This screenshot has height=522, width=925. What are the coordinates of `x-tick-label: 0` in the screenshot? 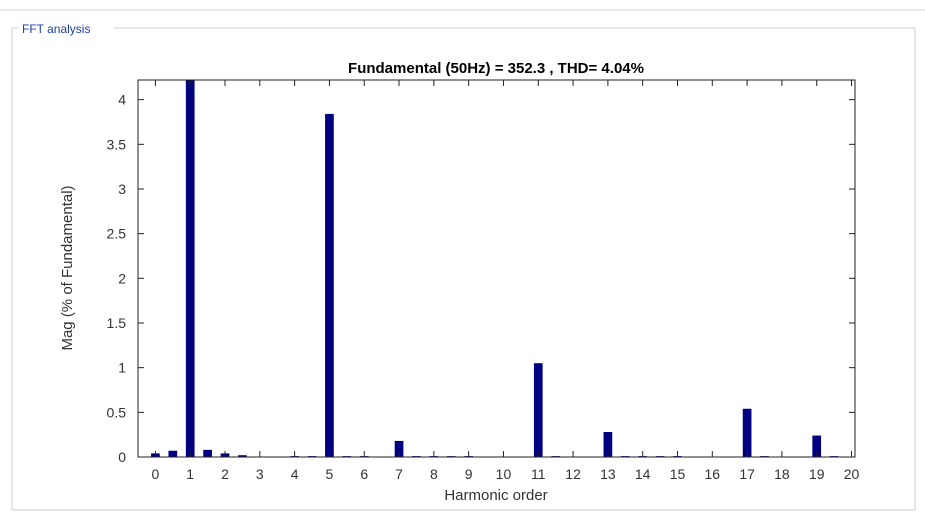 It's located at (156, 474).